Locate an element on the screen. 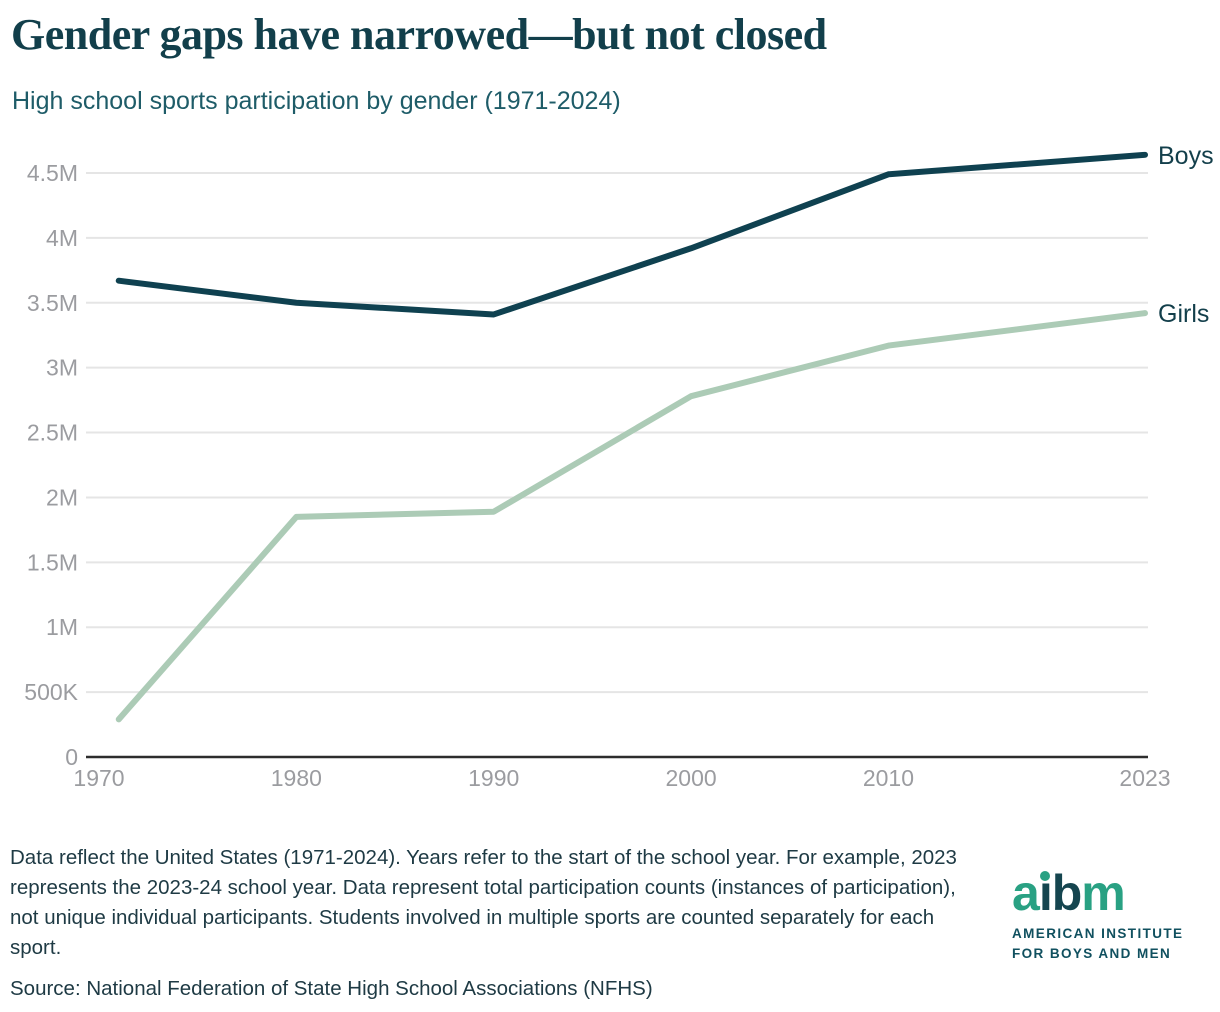  y-tick-label: 500K is located at coordinates (51, 692).